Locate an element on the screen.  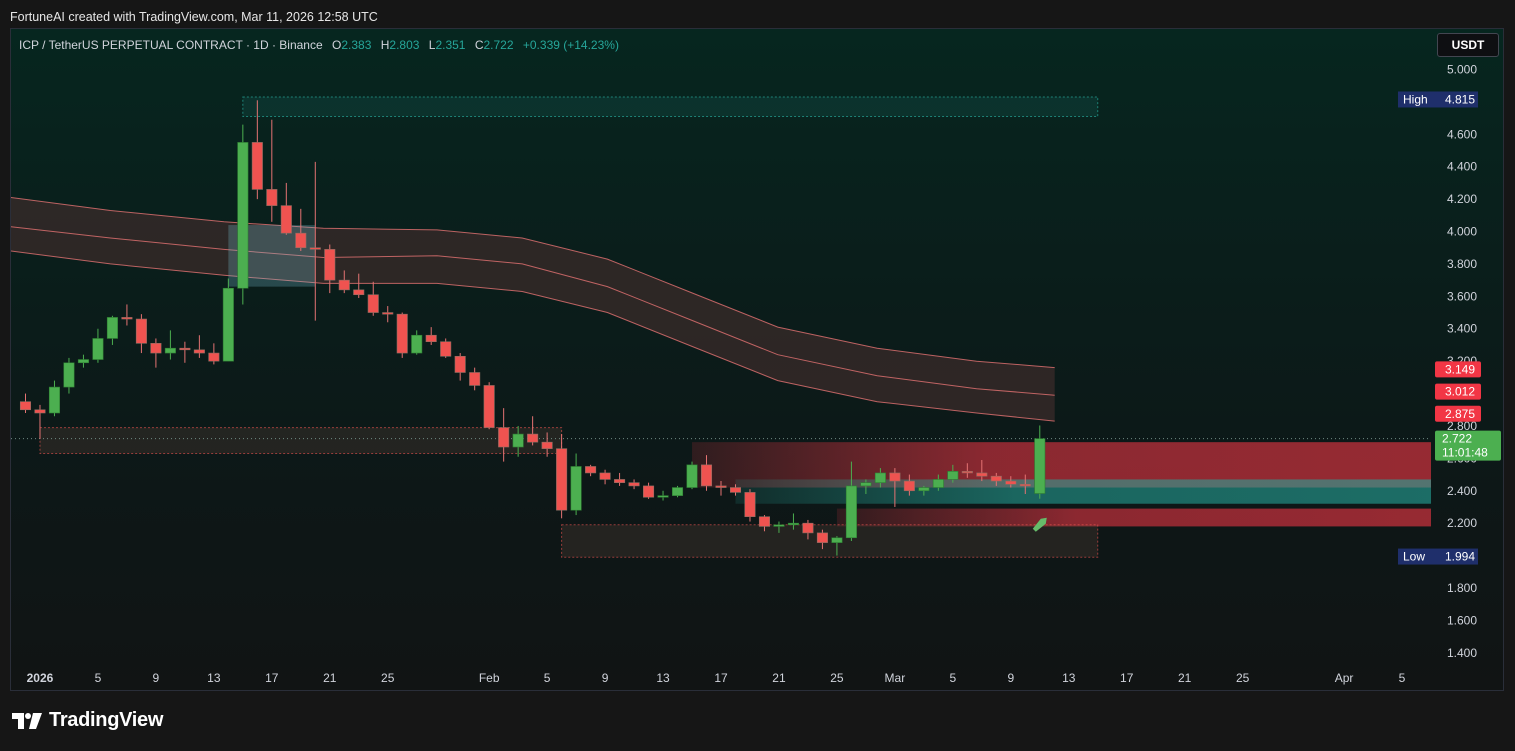
price-tag: 3.149 is located at coordinates (1458, 369).